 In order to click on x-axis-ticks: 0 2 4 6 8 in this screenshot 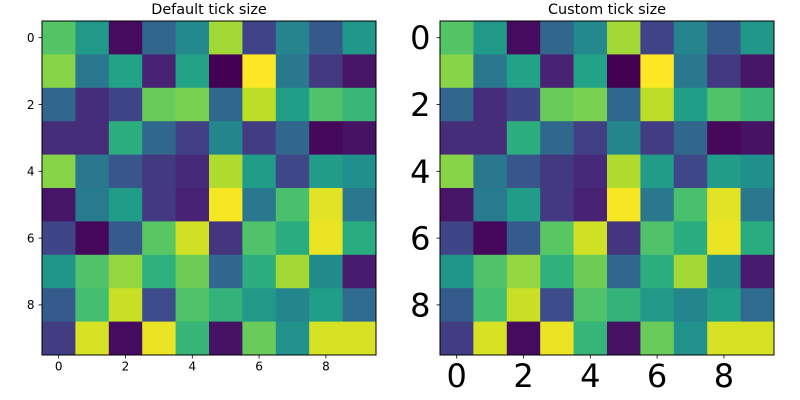, I will do `click(192, 364)`.